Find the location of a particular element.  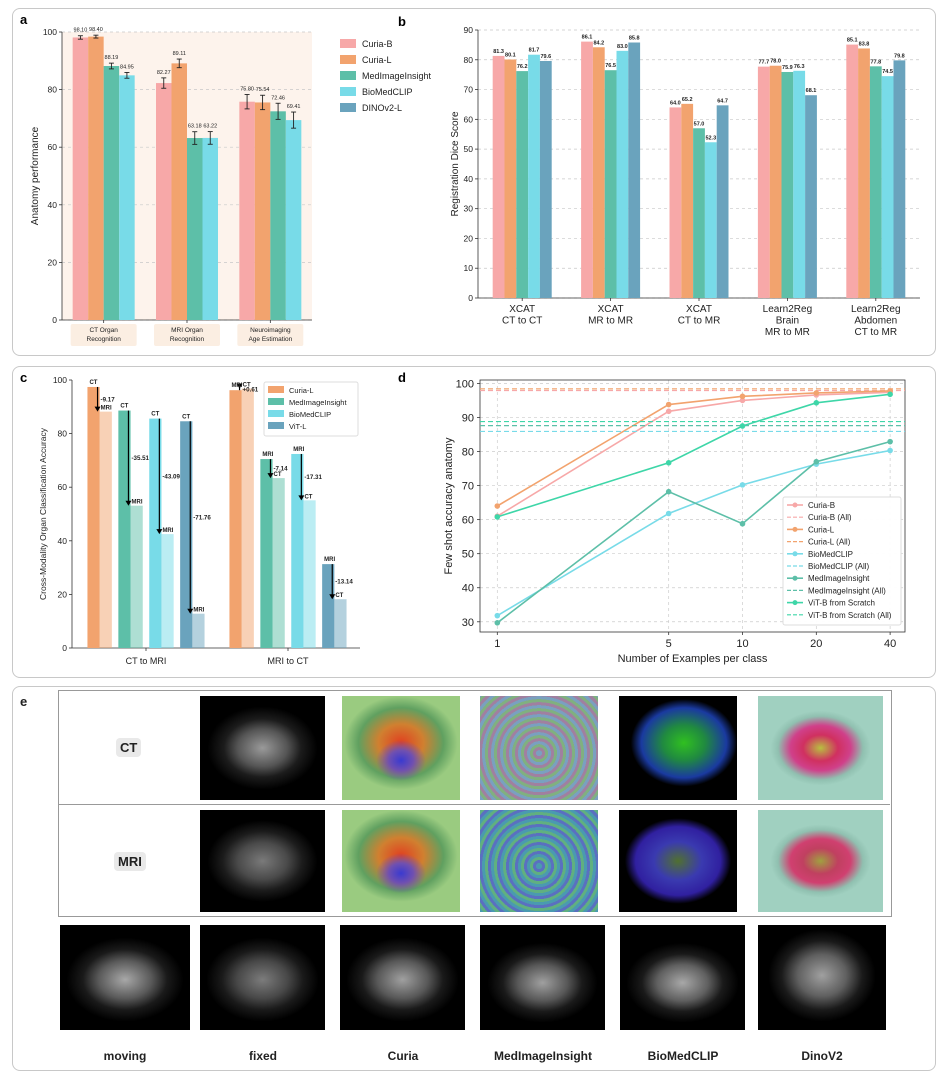

y-tick-label: 30 is located at coordinates (468, 623).